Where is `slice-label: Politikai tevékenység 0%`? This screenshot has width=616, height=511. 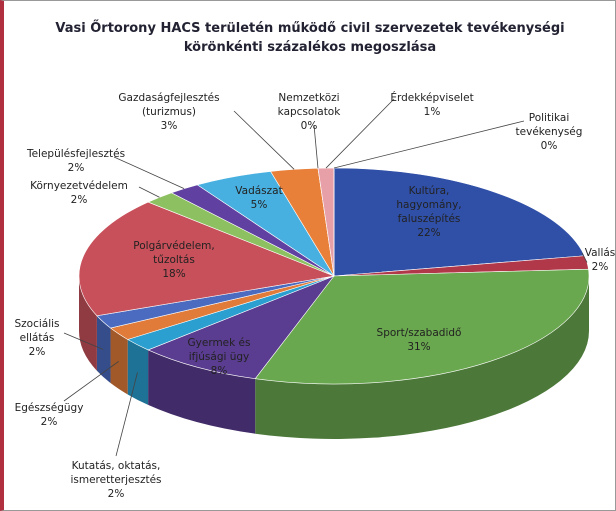 slice-label: Politikai tevékenység 0% is located at coordinates (549, 132).